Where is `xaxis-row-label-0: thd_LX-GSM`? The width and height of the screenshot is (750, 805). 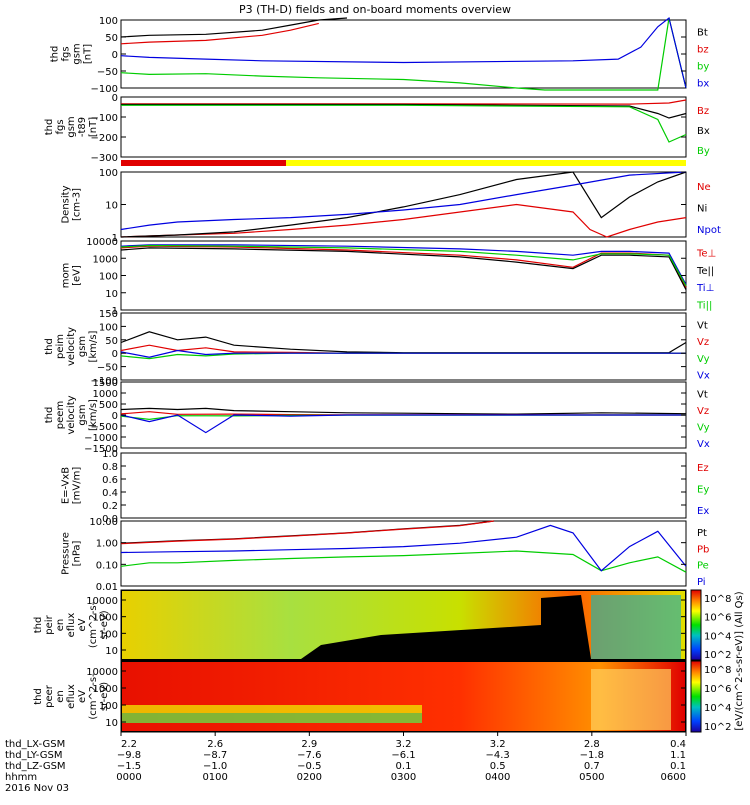 xaxis-row-label-0: thd_LX-GSM is located at coordinates (35, 744).